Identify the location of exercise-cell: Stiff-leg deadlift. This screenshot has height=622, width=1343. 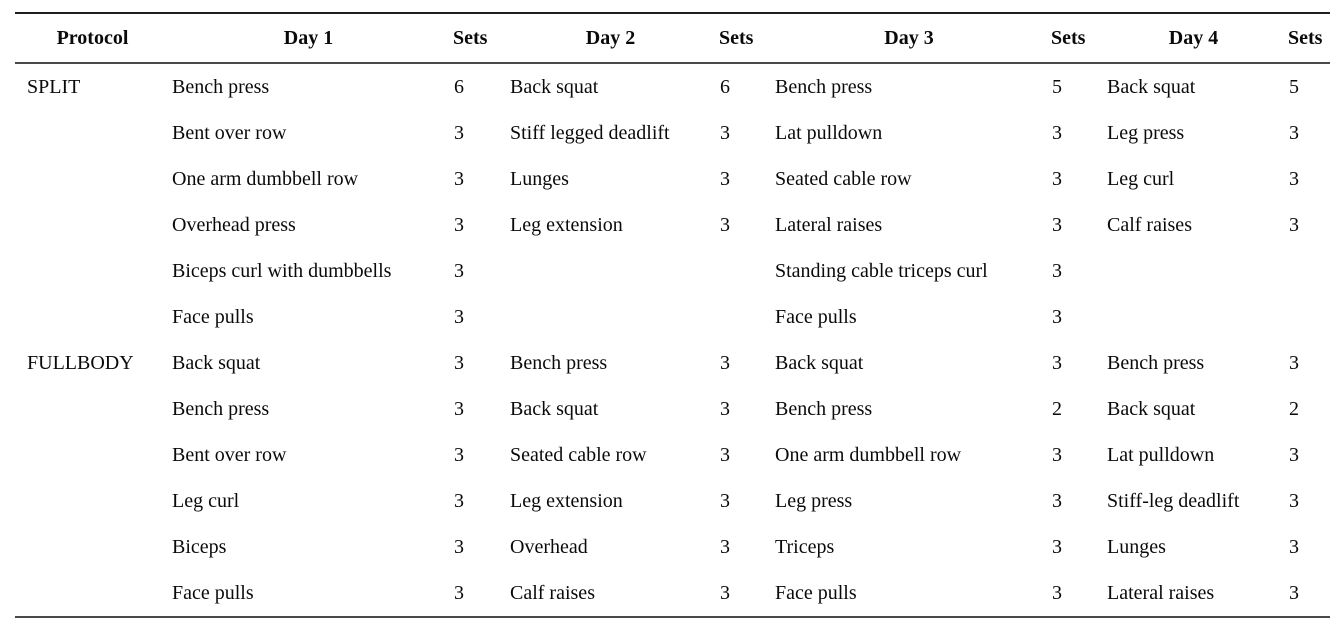
(1173, 500).